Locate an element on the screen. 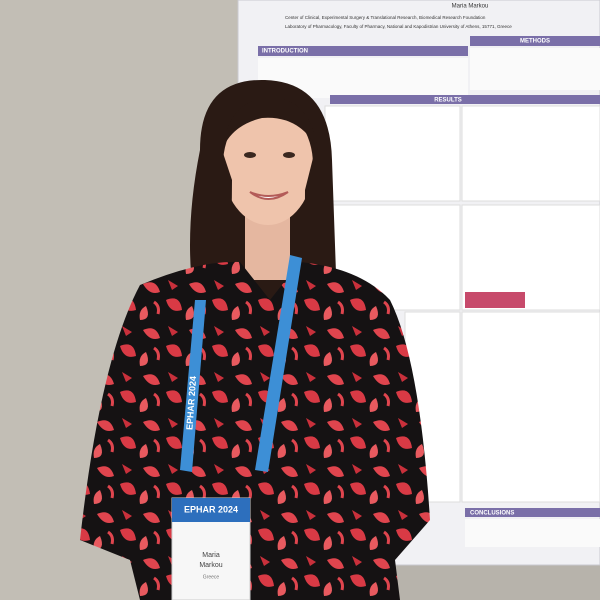 The width and height of the screenshot is (600, 600). hair-fringe is located at coordinates (270, 123).